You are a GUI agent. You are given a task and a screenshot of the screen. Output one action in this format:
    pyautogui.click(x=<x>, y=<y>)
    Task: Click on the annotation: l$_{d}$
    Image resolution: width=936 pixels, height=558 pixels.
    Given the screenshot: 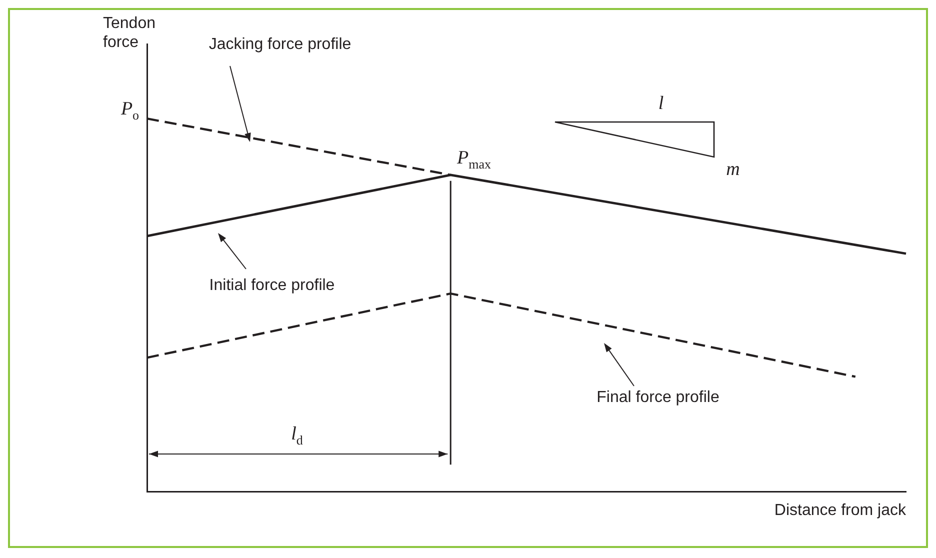 What is the action you would take?
    pyautogui.click(x=297, y=436)
    